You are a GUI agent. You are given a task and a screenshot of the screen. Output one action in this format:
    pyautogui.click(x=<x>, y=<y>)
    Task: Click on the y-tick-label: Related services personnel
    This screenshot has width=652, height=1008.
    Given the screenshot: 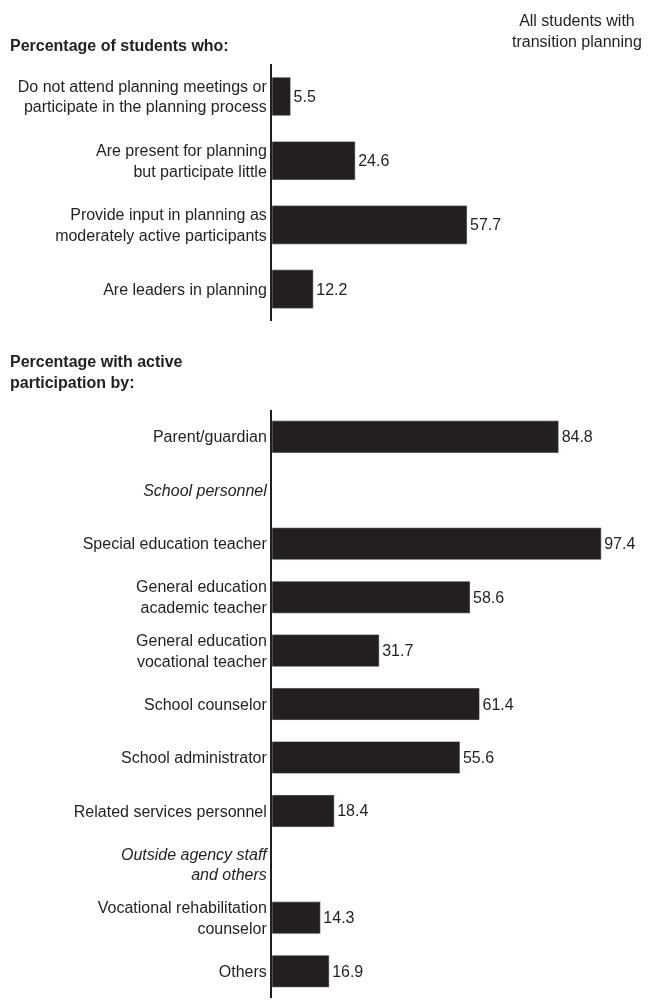 What is the action you would take?
    pyautogui.click(x=170, y=811)
    